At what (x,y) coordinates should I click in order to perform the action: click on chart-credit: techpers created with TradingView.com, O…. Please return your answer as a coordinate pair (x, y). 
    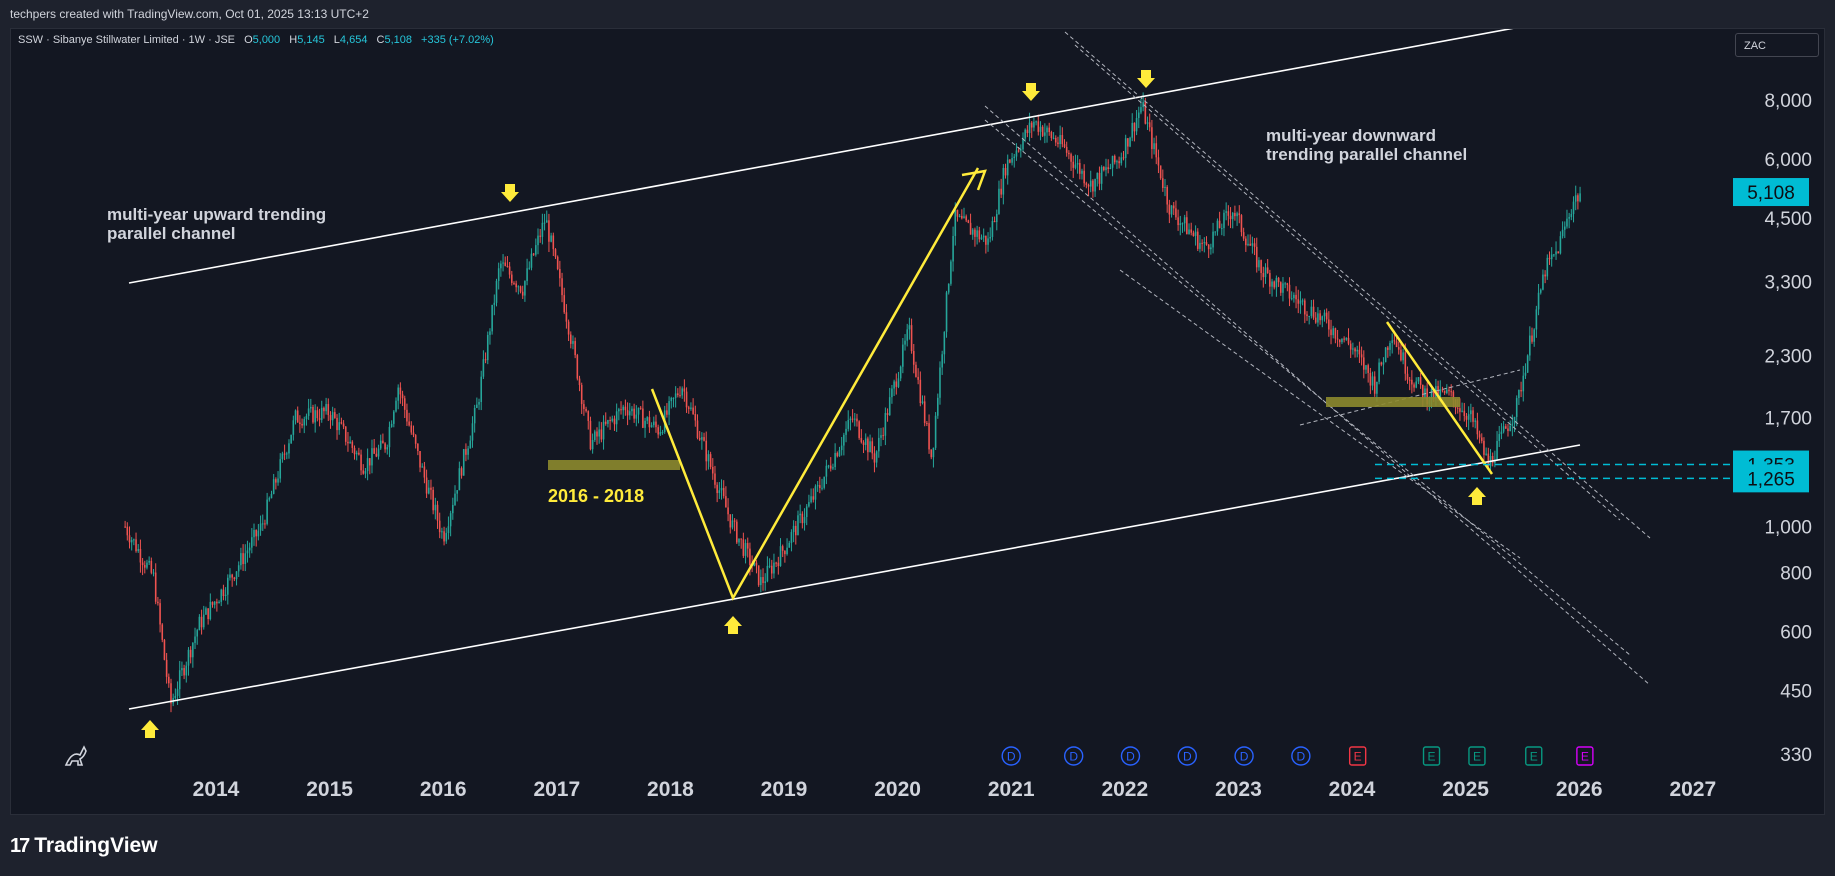
    Looking at the image, I should click on (189, 14).